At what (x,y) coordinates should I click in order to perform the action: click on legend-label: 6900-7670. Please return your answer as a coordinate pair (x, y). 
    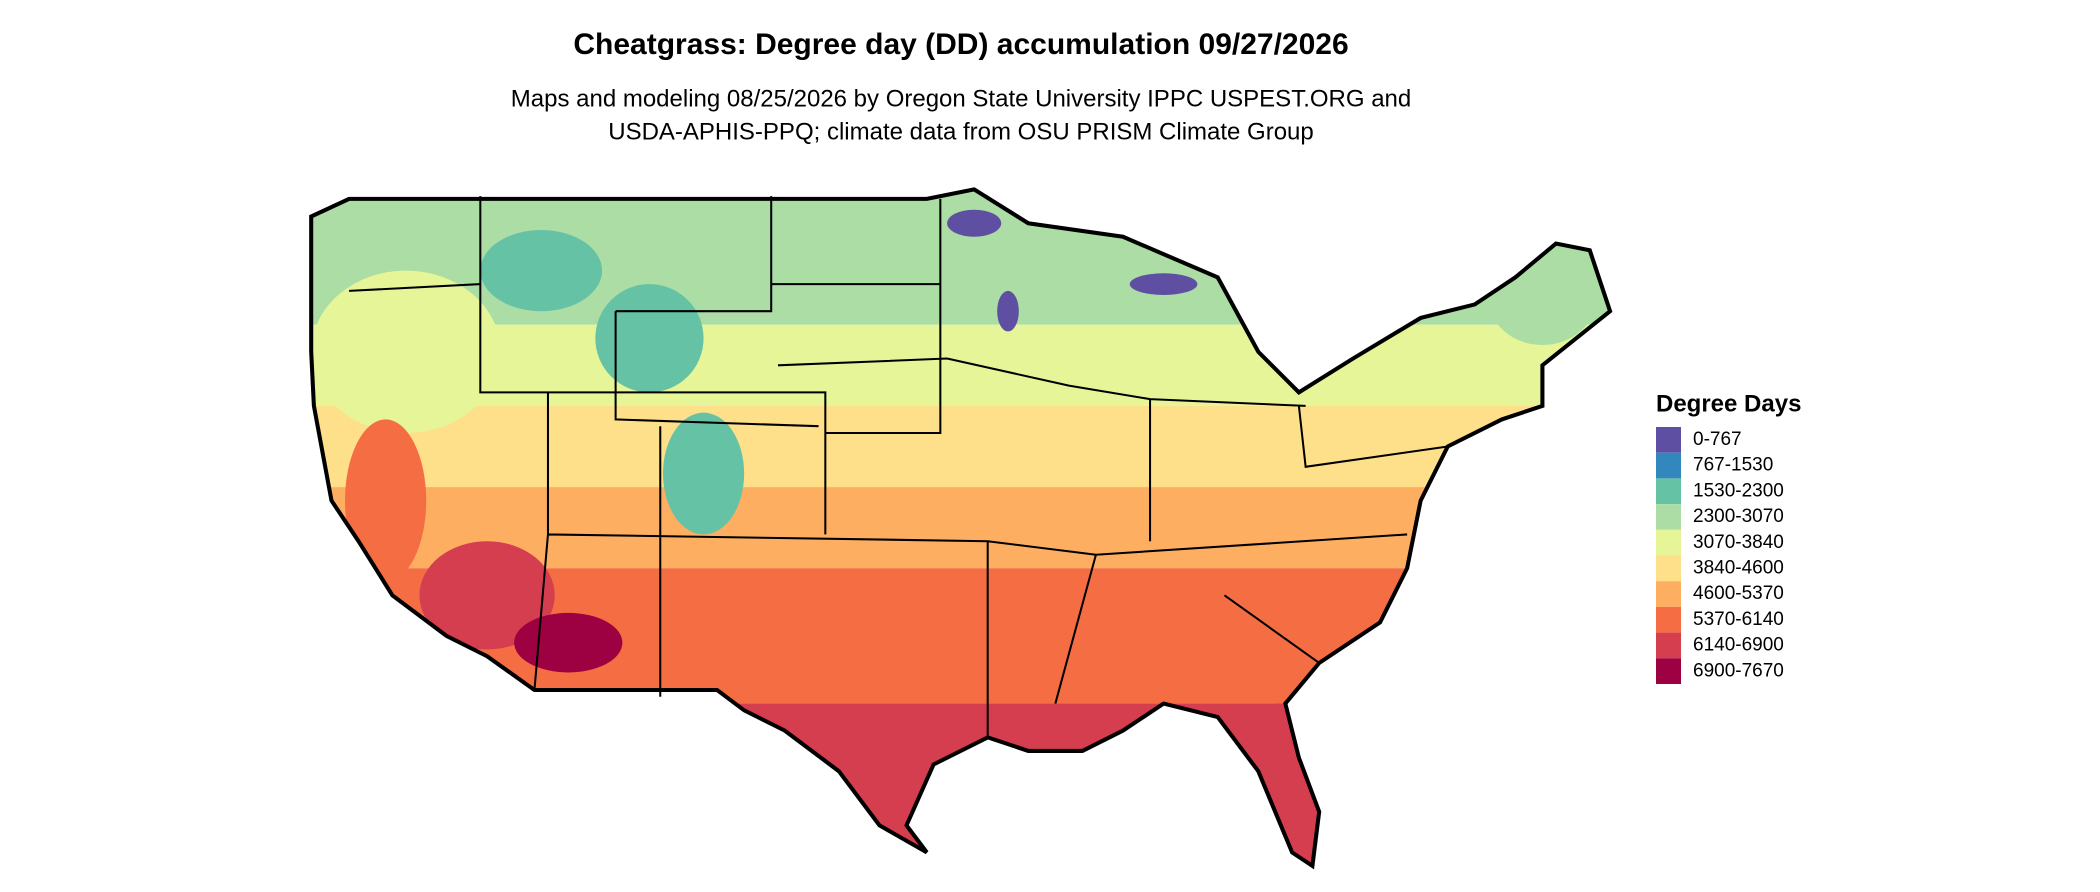
    Looking at the image, I should click on (1738, 670).